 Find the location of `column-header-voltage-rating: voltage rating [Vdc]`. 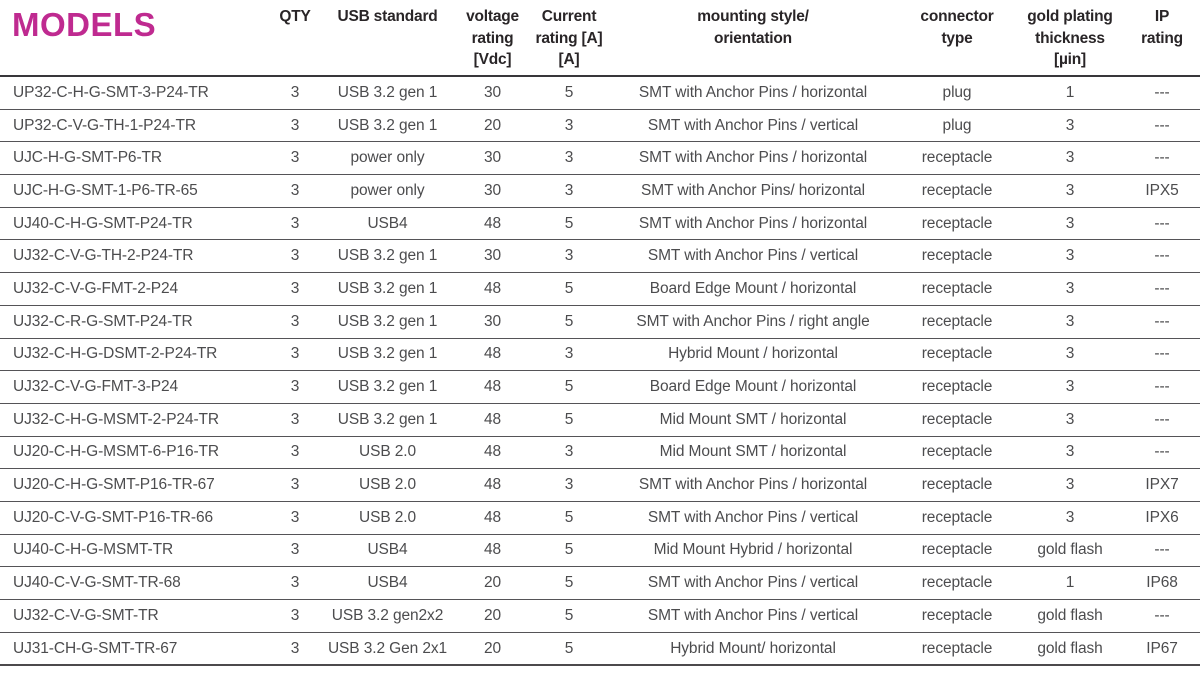

column-header-voltage-rating: voltage rating [Vdc] is located at coordinates (492, 38).